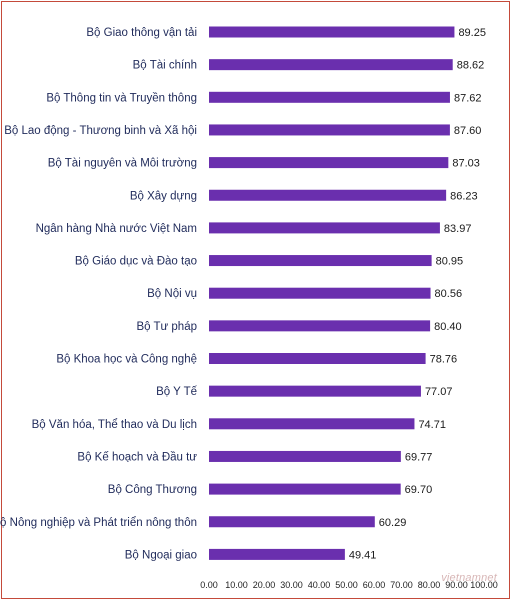 The height and width of the screenshot is (600, 511). What do you see at coordinates (126, 360) in the screenshot?
I see `category-label: Bộ Khoa học và Công nghệ` at bounding box center [126, 360].